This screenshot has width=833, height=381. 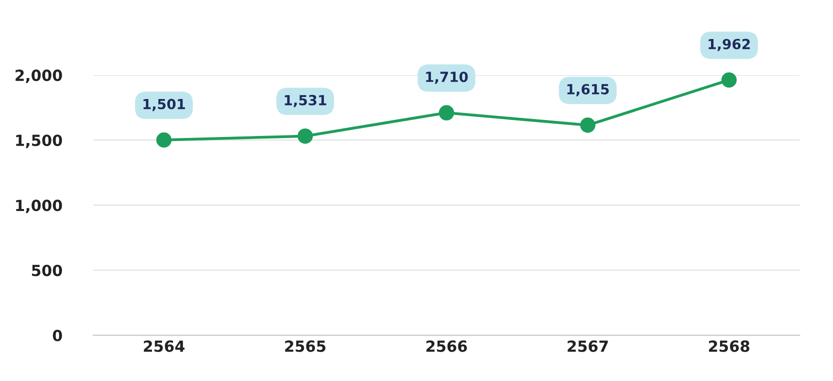 I want to click on y-tick-label: 0, so click(x=57, y=336).